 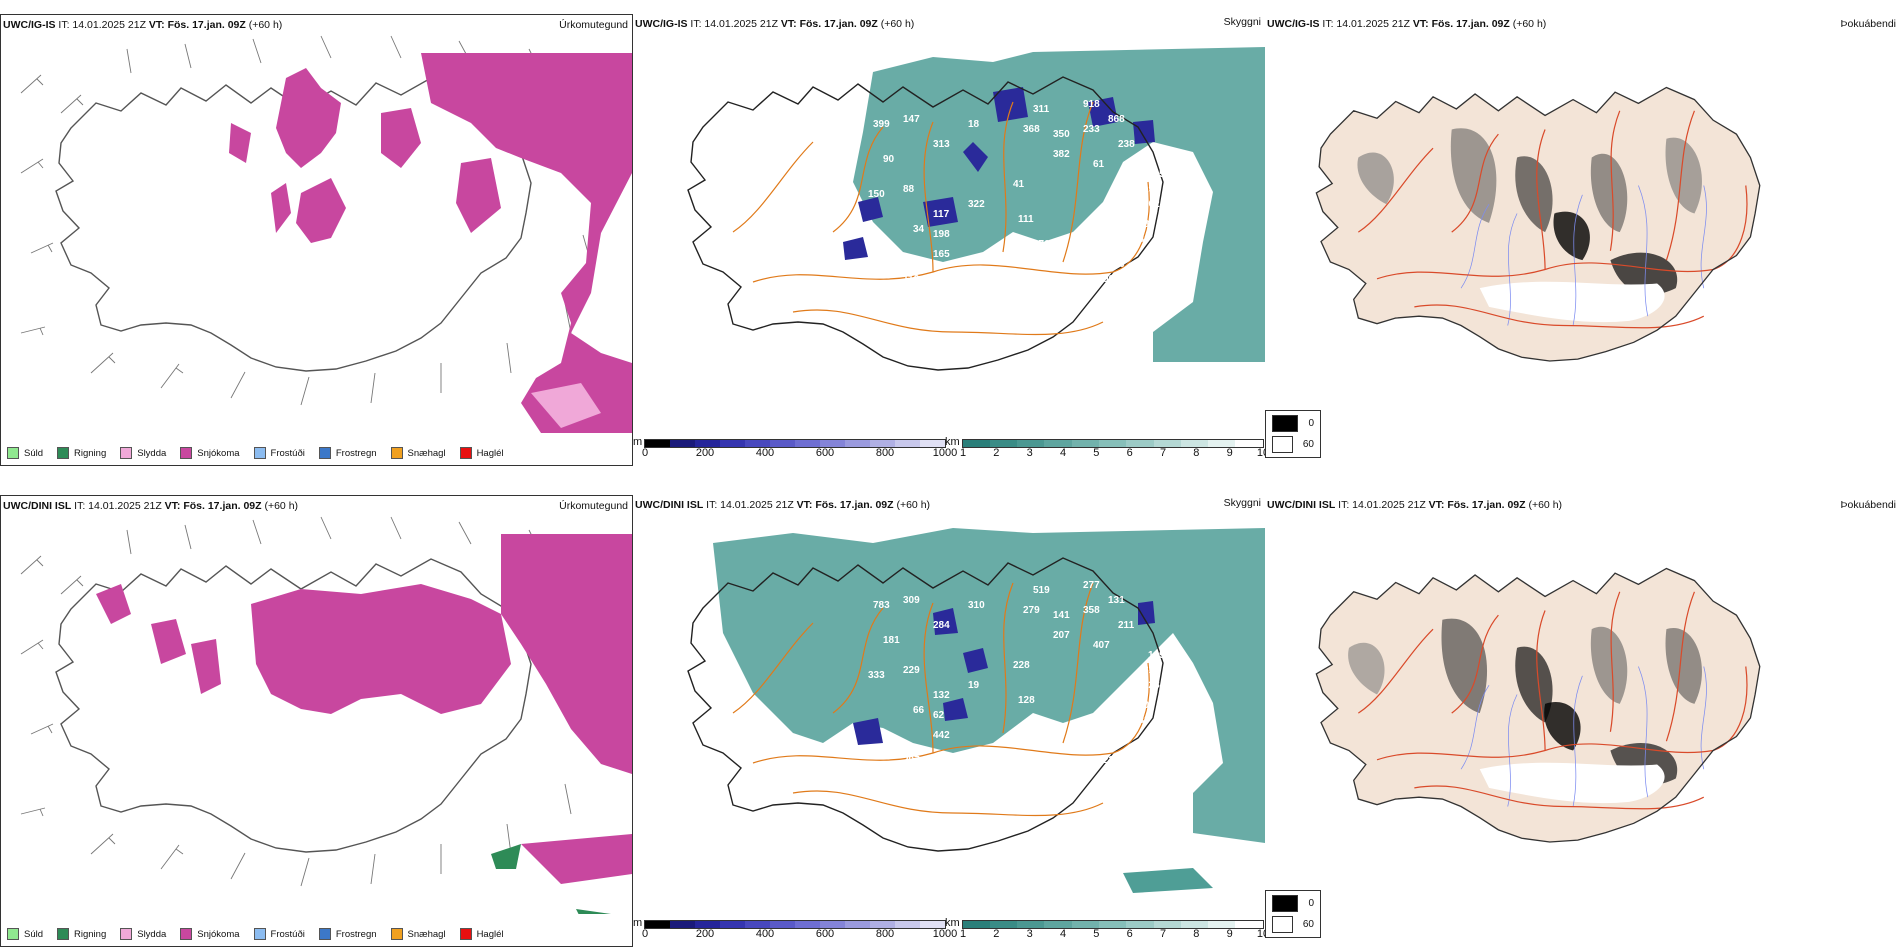 What do you see at coordinates (941, 254) in the screenshot?
I see `cloudbase-label: 165` at bounding box center [941, 254].